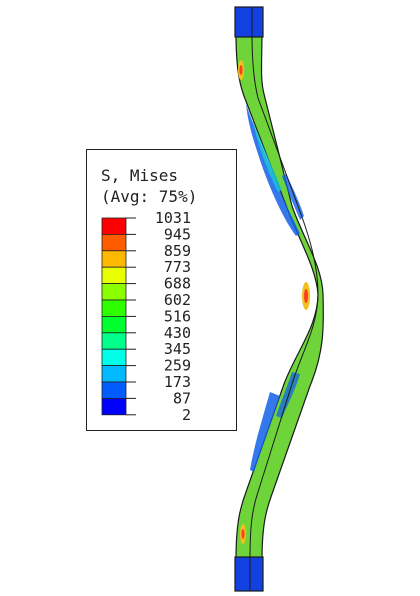  Describe the element at coordinates (186, 415) in the screenshot. I see `legend-tick-label: 2` at that location.